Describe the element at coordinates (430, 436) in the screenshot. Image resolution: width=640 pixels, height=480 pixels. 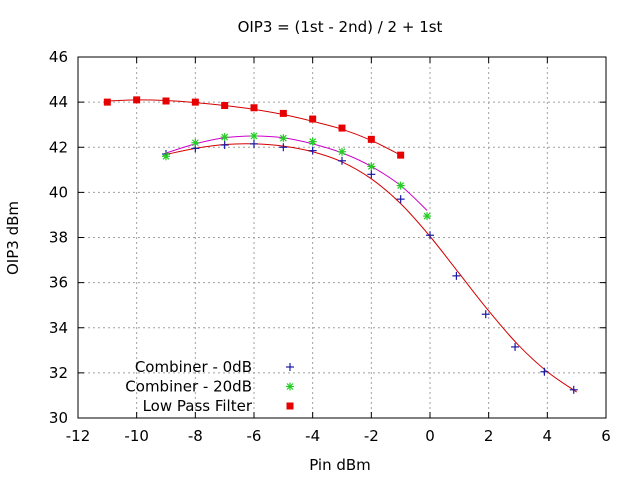
I see `x-tick-label: 0` at that location.